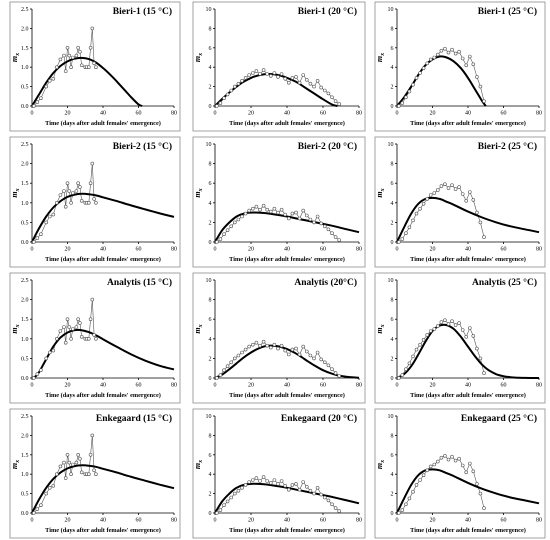 The width and height of the screenshot is (550, 540). I want to click on panel-frame, so click(279, 473).